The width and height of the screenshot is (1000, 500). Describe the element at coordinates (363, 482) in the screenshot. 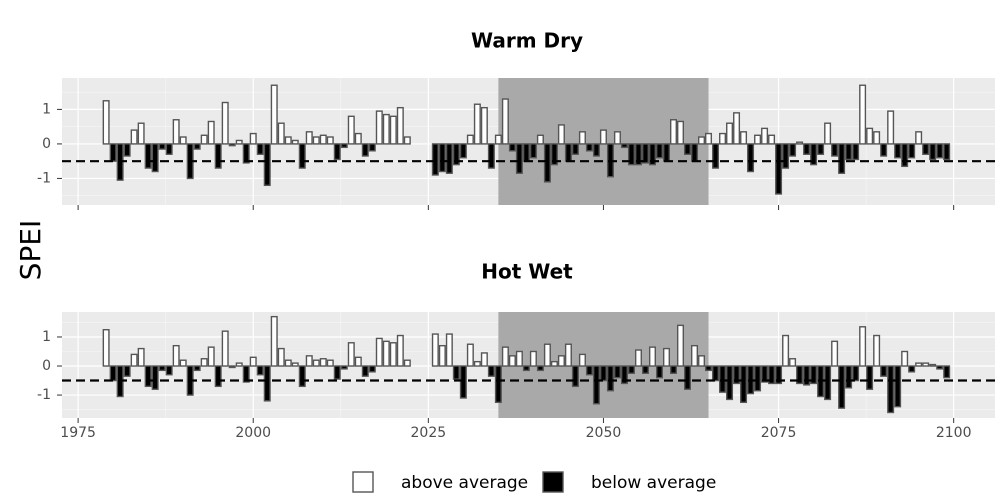

I see `legend-swatch` at that location.